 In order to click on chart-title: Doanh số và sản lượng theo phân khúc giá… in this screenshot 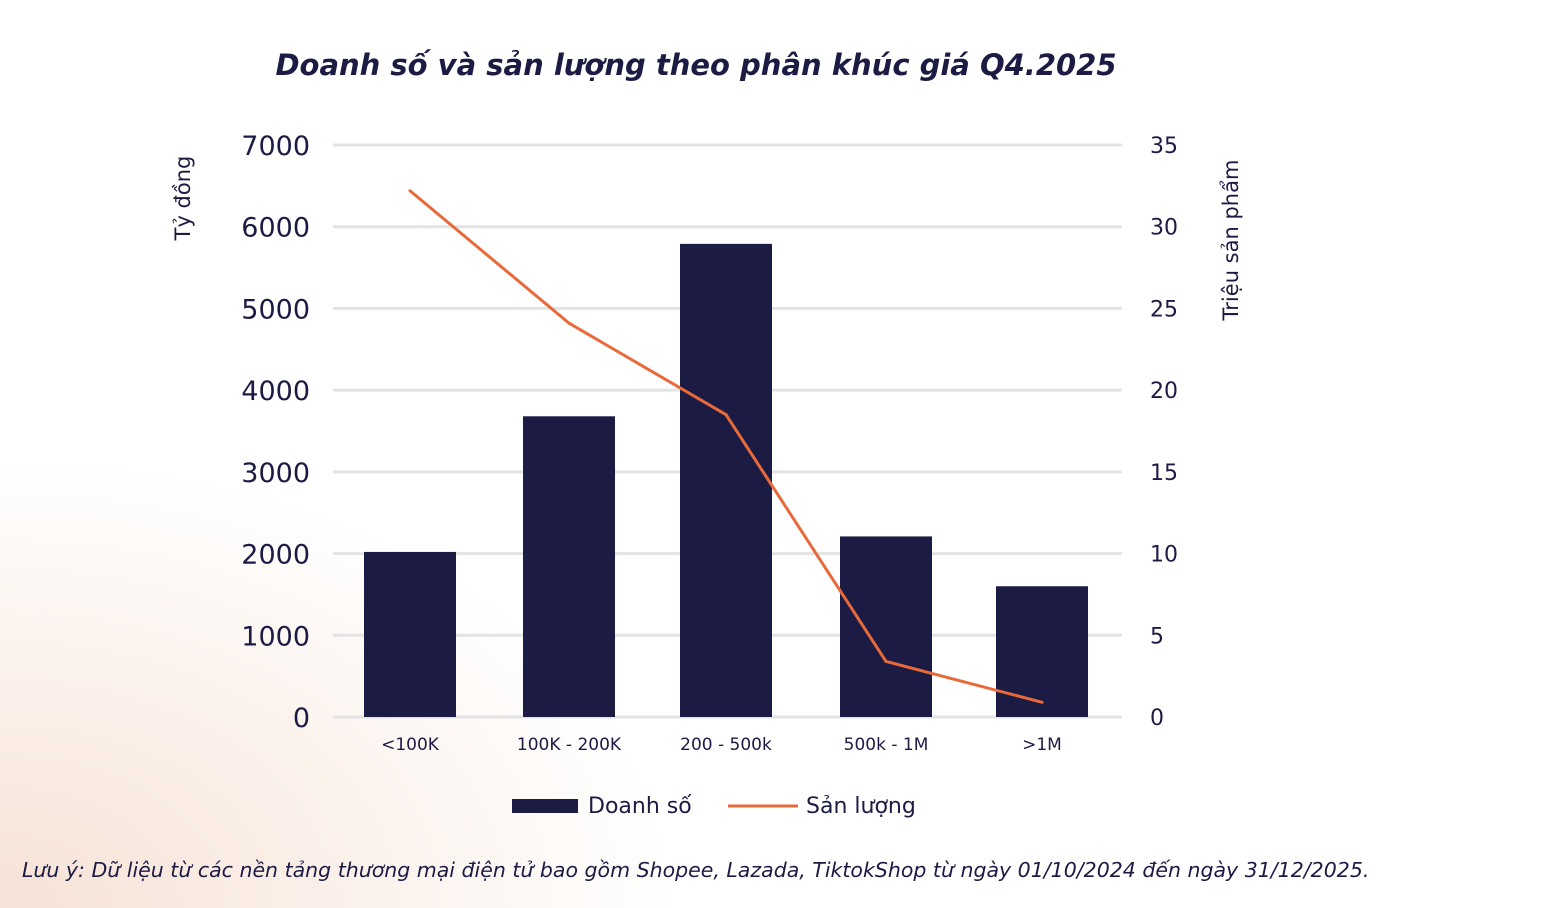, I will do `click(695, 65)`.